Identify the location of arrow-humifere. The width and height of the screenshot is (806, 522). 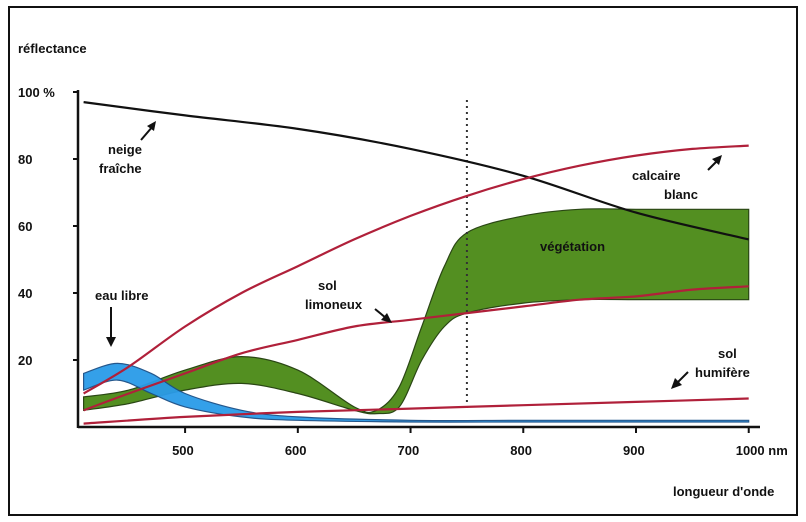
(680, 380).